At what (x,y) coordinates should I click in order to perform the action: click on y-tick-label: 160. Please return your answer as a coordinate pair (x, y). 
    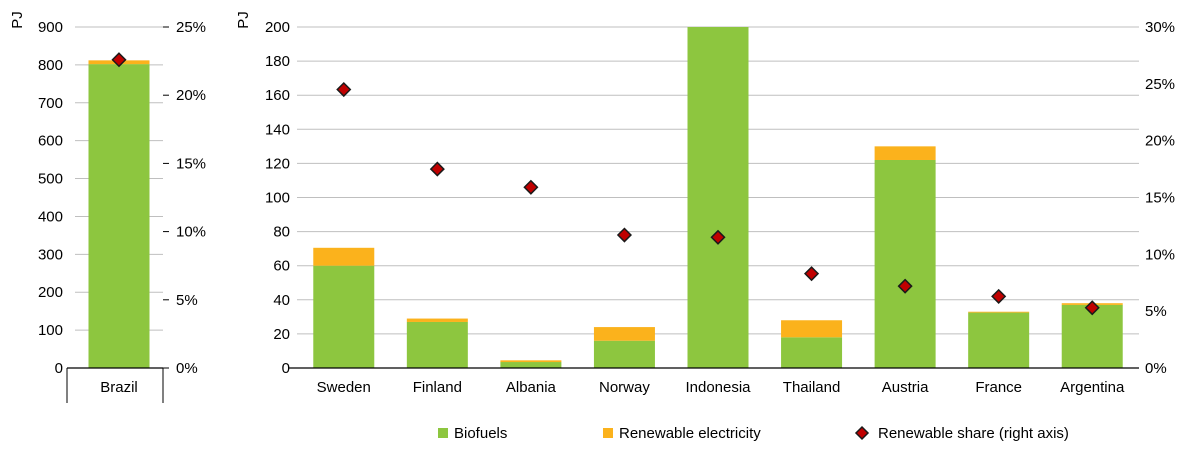
    Looking at the image, I should click on (277, 95).